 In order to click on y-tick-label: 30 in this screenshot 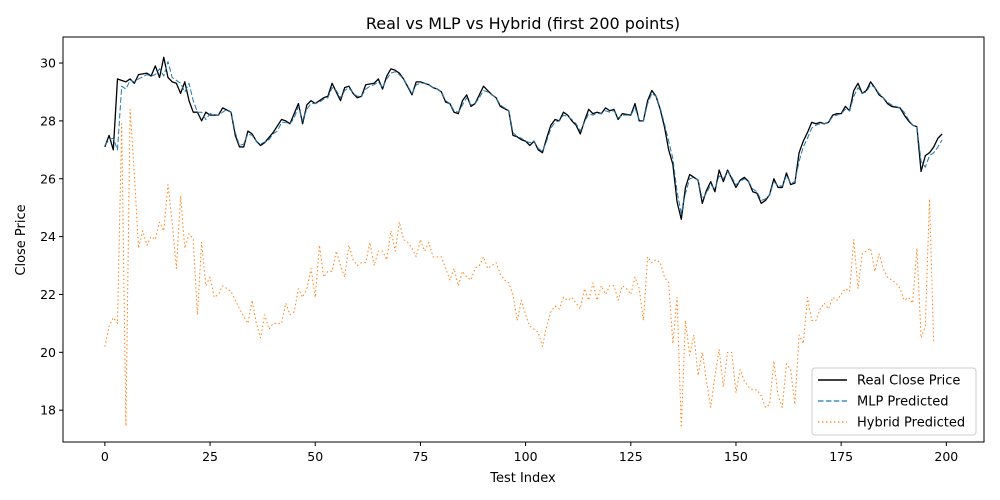, I will do `click(48, 63)`.